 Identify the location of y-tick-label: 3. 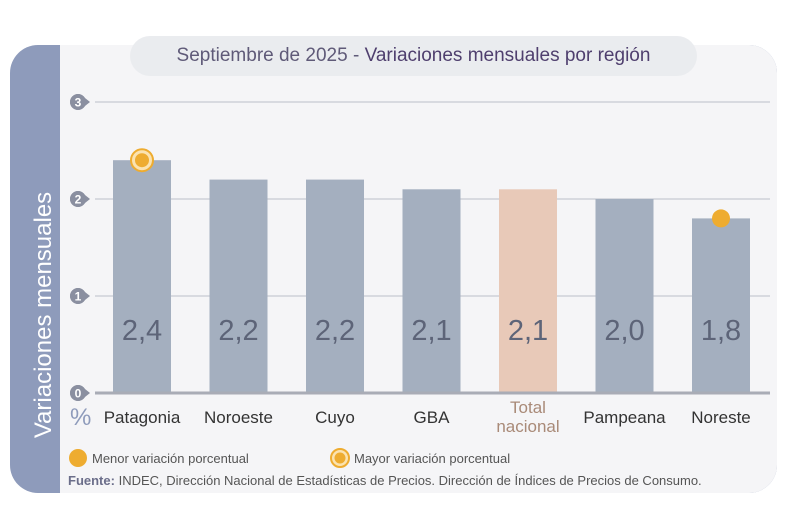
(78, 103).